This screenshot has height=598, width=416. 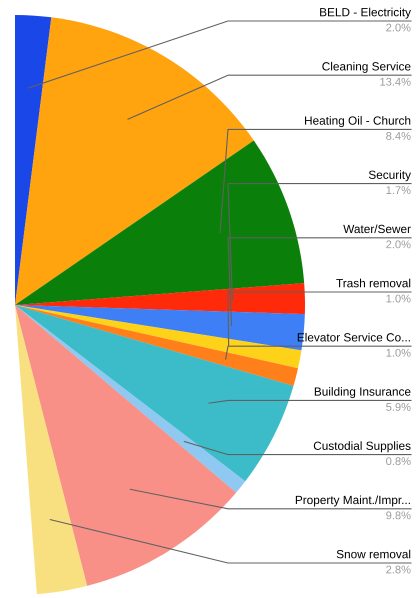 What do you see at coordinates (365, 13) in the screenshot?
I see `slice-label: BELD - Electricity` at bounding box center [365, 13].